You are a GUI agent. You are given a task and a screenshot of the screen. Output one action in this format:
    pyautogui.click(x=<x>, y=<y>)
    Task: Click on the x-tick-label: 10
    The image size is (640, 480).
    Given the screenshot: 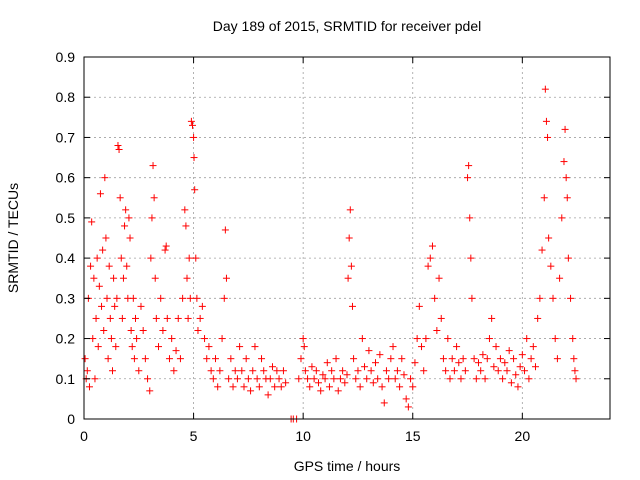 What is the action you would take?
    pyautogui.click(x=303, y=436)
    